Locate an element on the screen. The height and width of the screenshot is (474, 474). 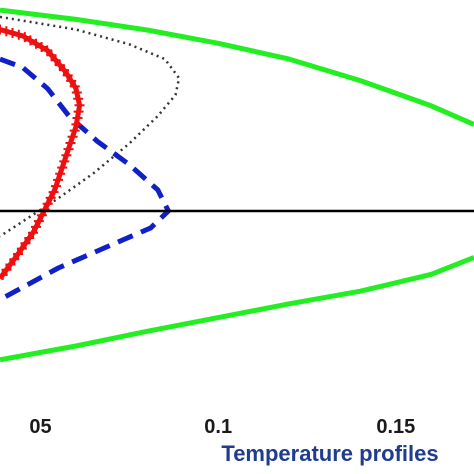
x-tick-label-1: 0.1 is located at coordinates (218, 427).